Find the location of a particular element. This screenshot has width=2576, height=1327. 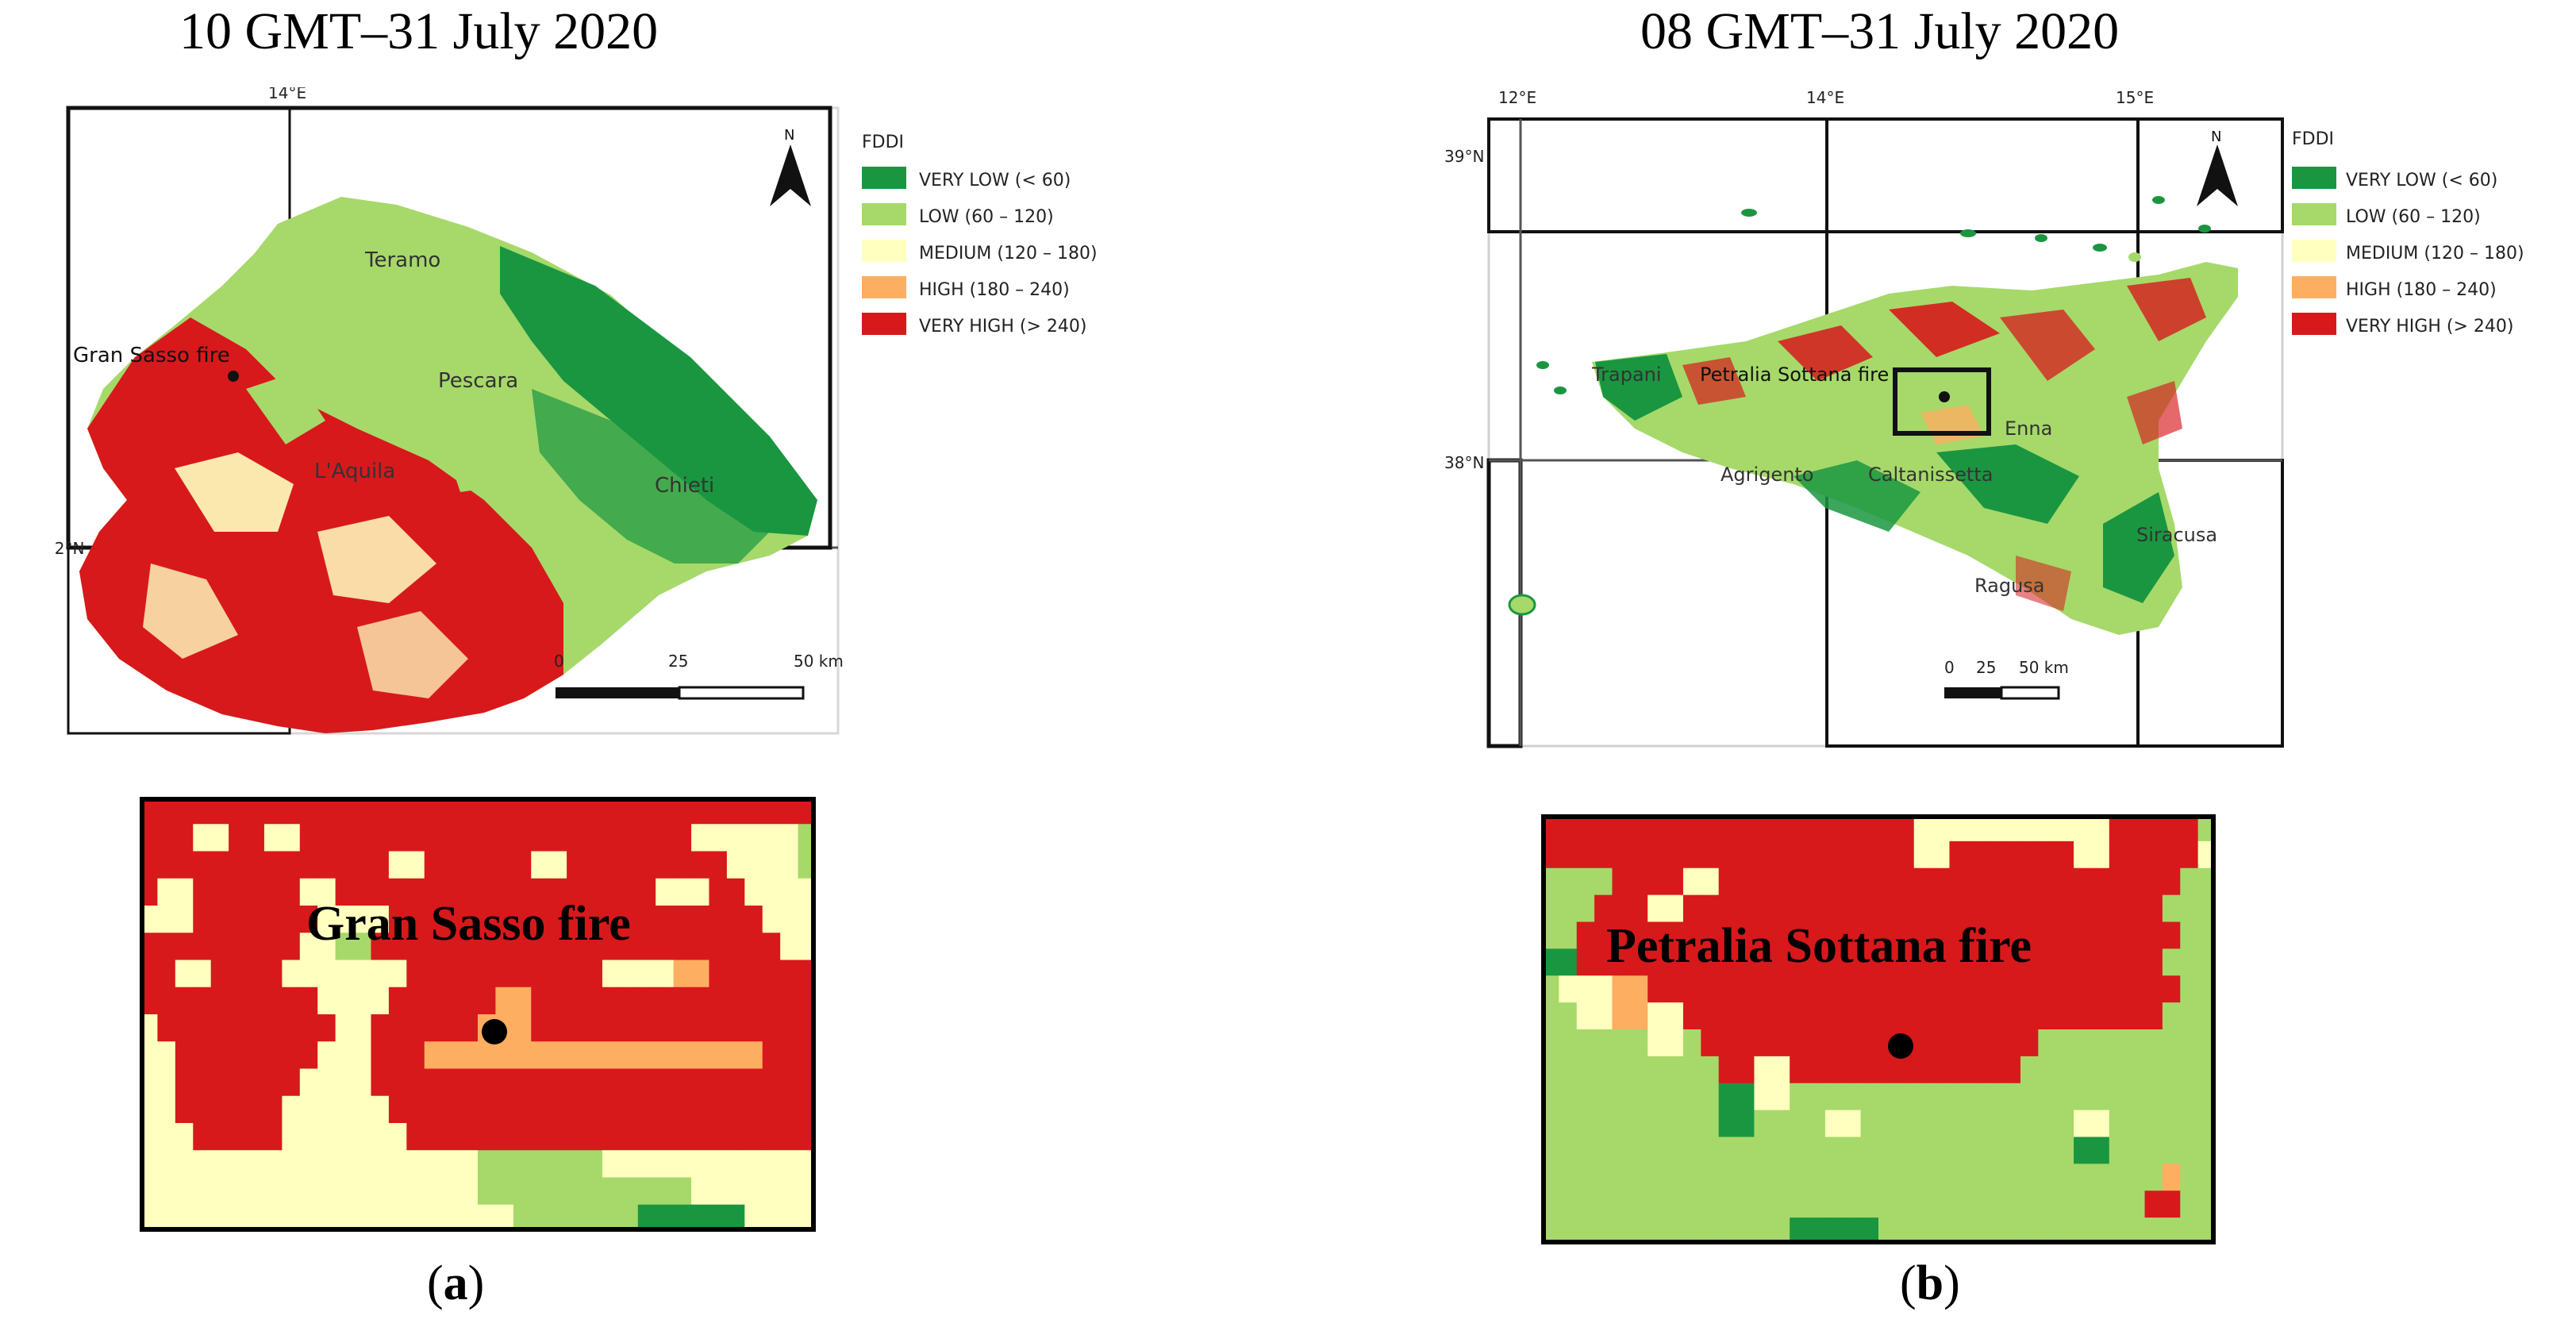

panel-a-scale-bar: 0 25 50 km is located at coordinates (699, 676).